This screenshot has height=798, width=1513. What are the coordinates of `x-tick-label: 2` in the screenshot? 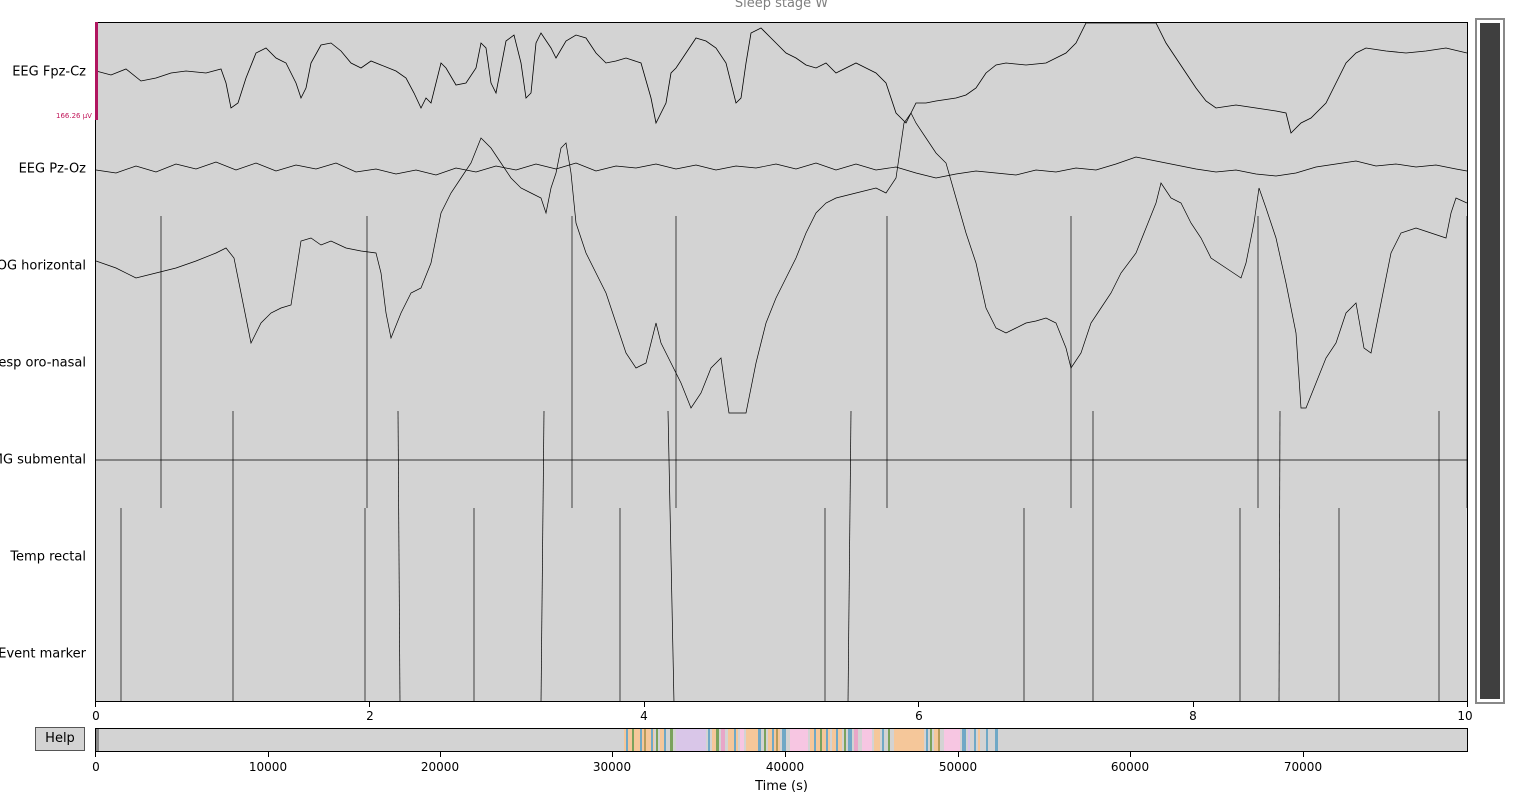 It's located at (370, 716).